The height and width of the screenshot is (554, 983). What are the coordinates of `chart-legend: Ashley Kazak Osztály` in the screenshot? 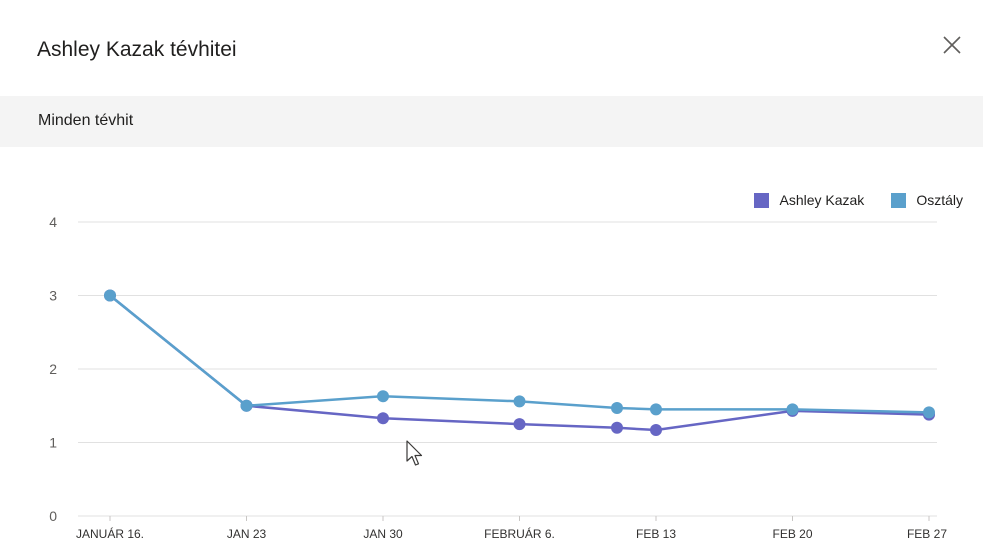 It's located at (858, 200).